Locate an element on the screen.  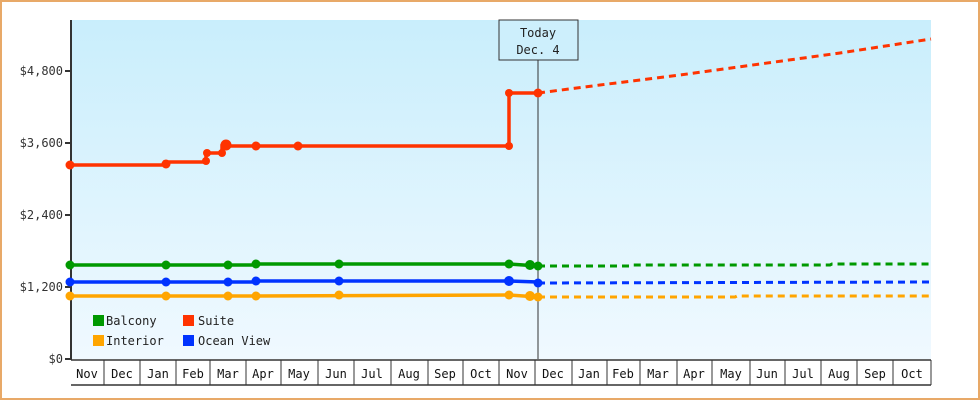
interior-history-line is located at coordinates (304, 296).